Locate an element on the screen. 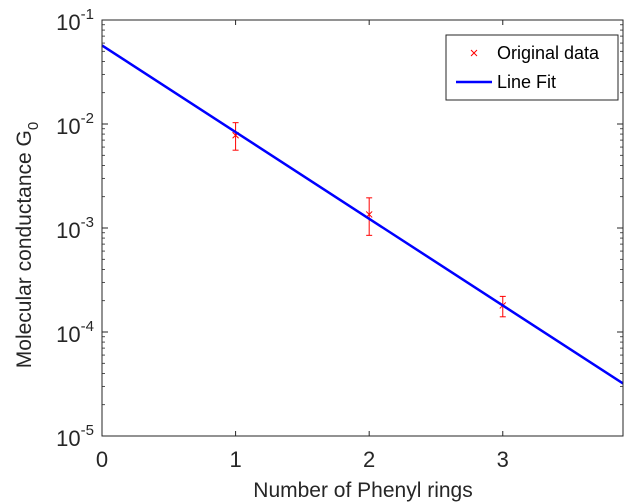 The image size is (624, 503). legend-box is located at coordinates (532, 67).